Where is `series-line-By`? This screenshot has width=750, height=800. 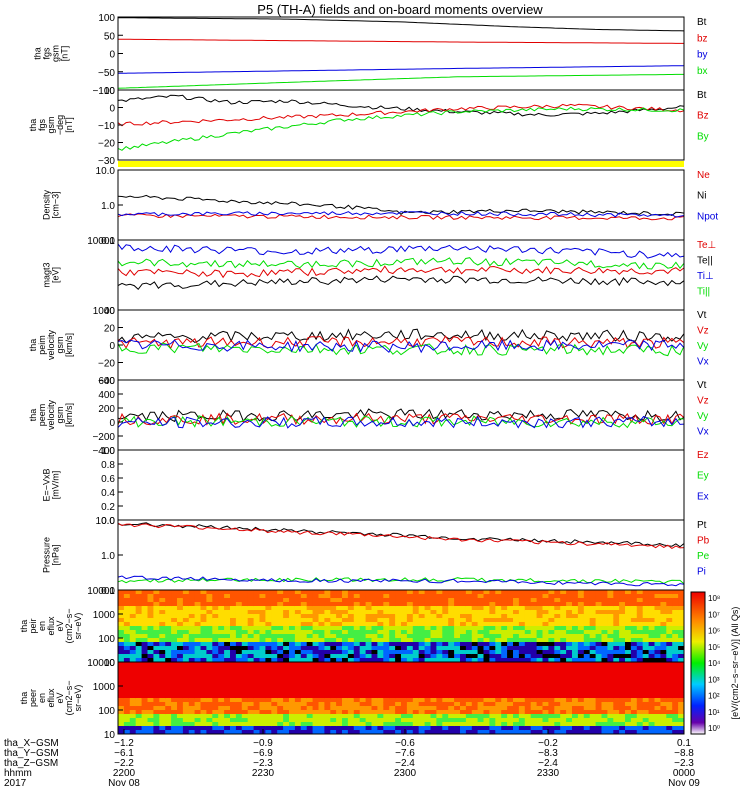 series-line-By is located at coordinates (401, 128).